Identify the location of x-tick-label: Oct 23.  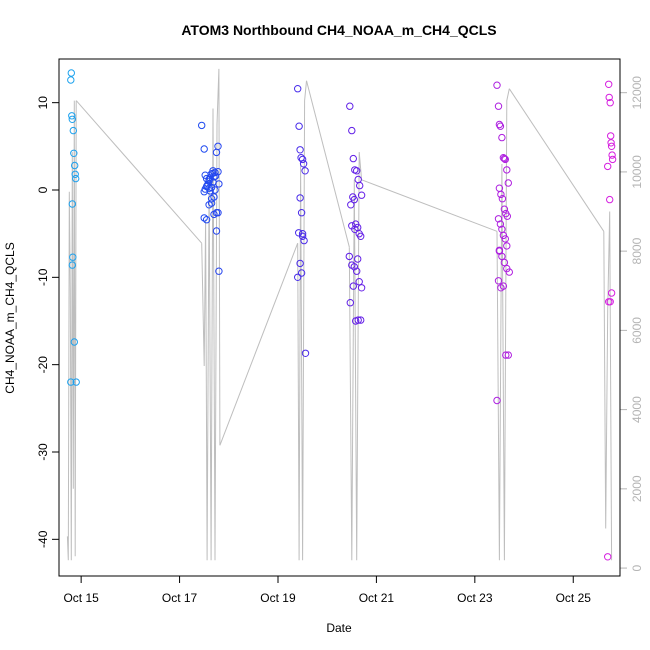
(475, 598).